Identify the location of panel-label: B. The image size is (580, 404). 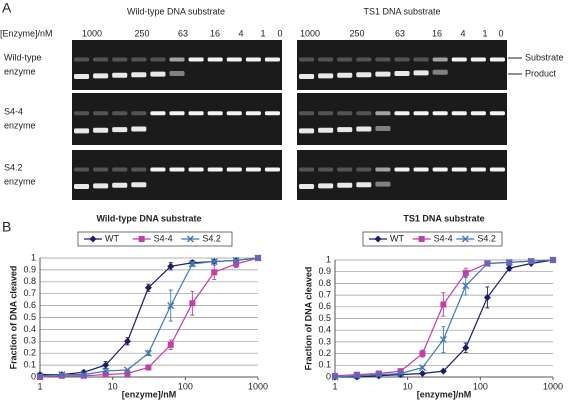
(6, 227).